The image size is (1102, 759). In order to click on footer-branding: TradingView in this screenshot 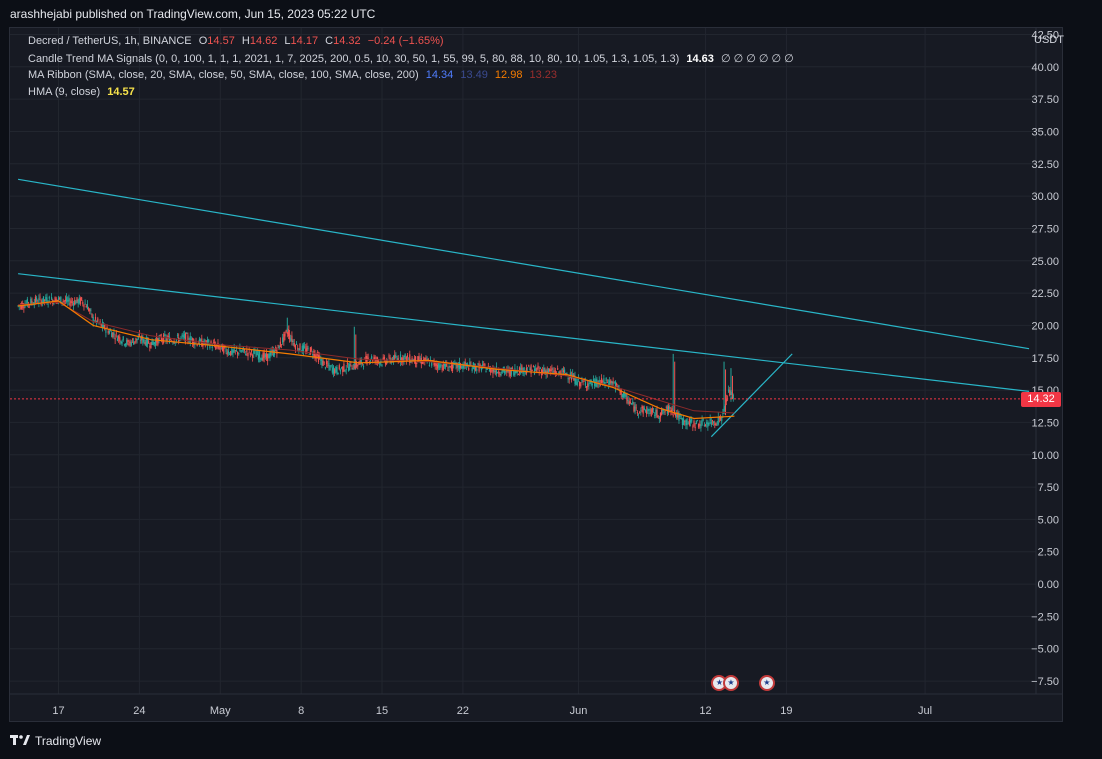, I will do `click(55, 741)`.